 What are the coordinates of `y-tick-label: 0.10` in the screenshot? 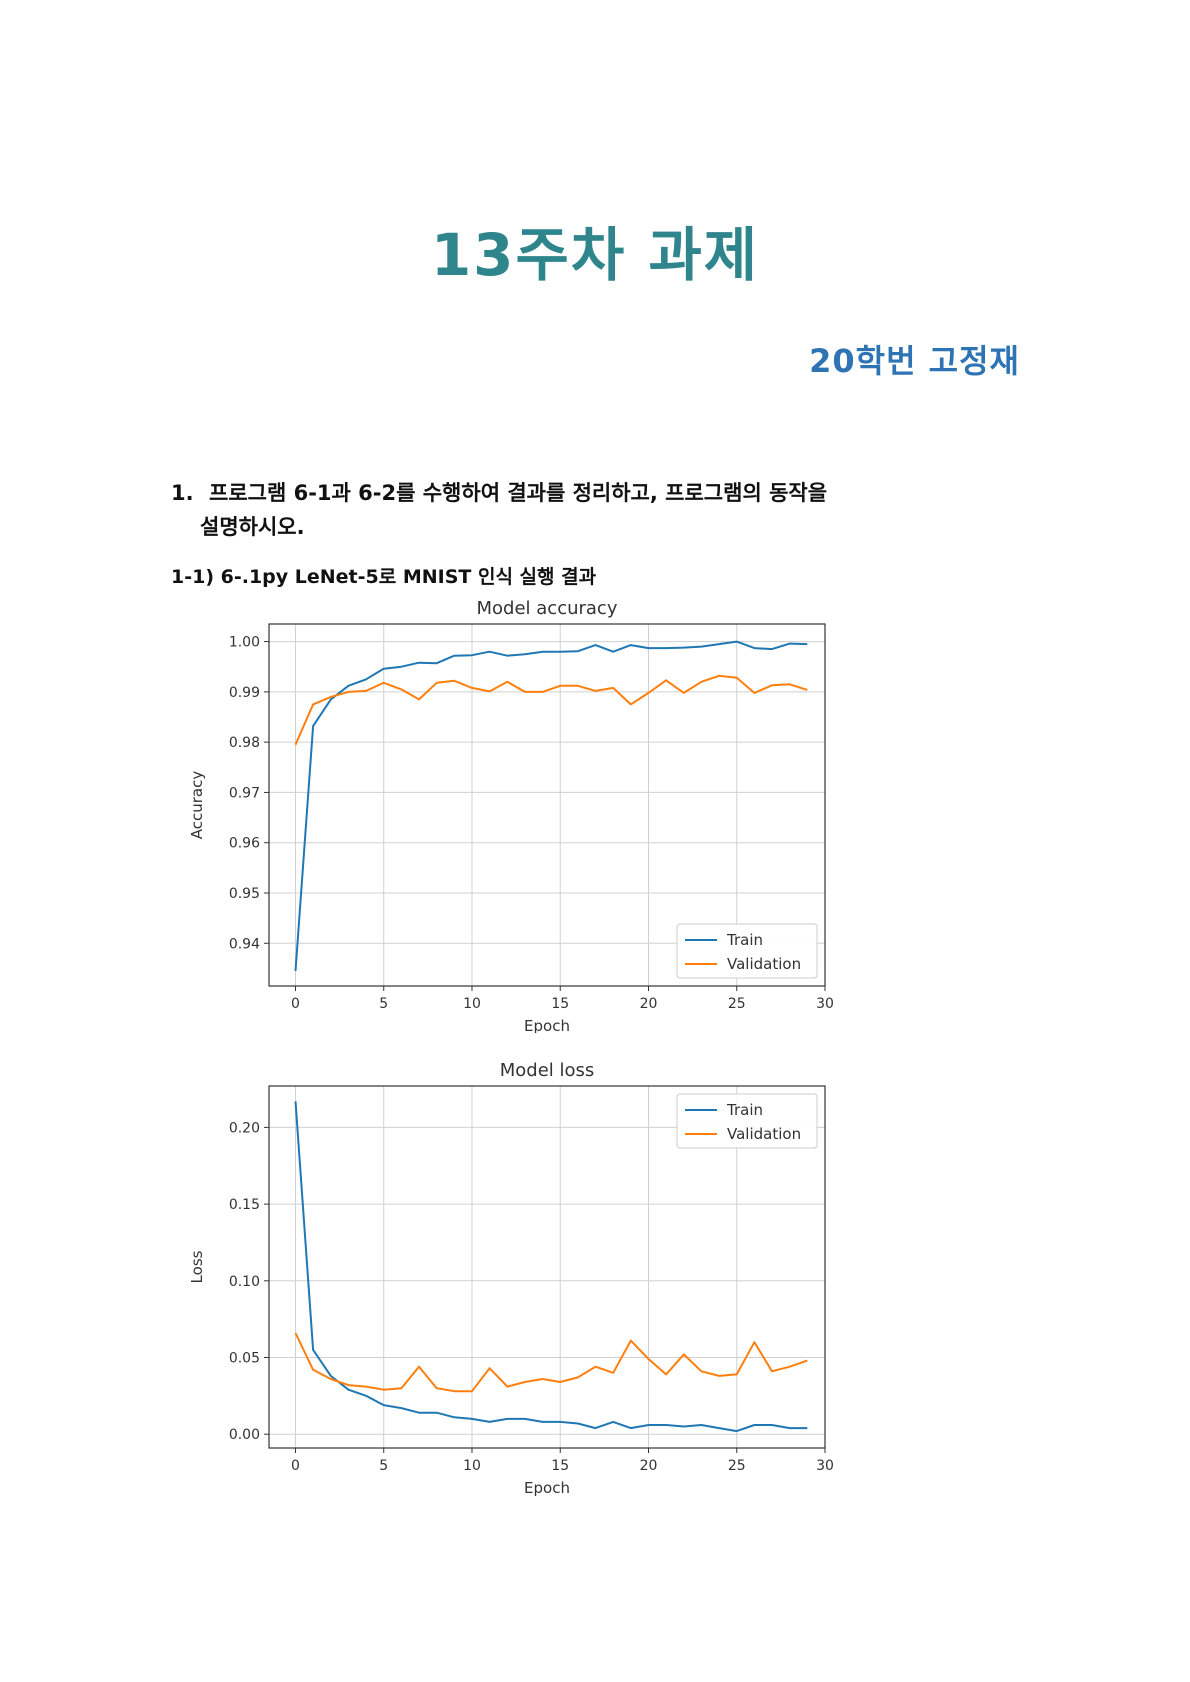 It's located at (244, 1282).